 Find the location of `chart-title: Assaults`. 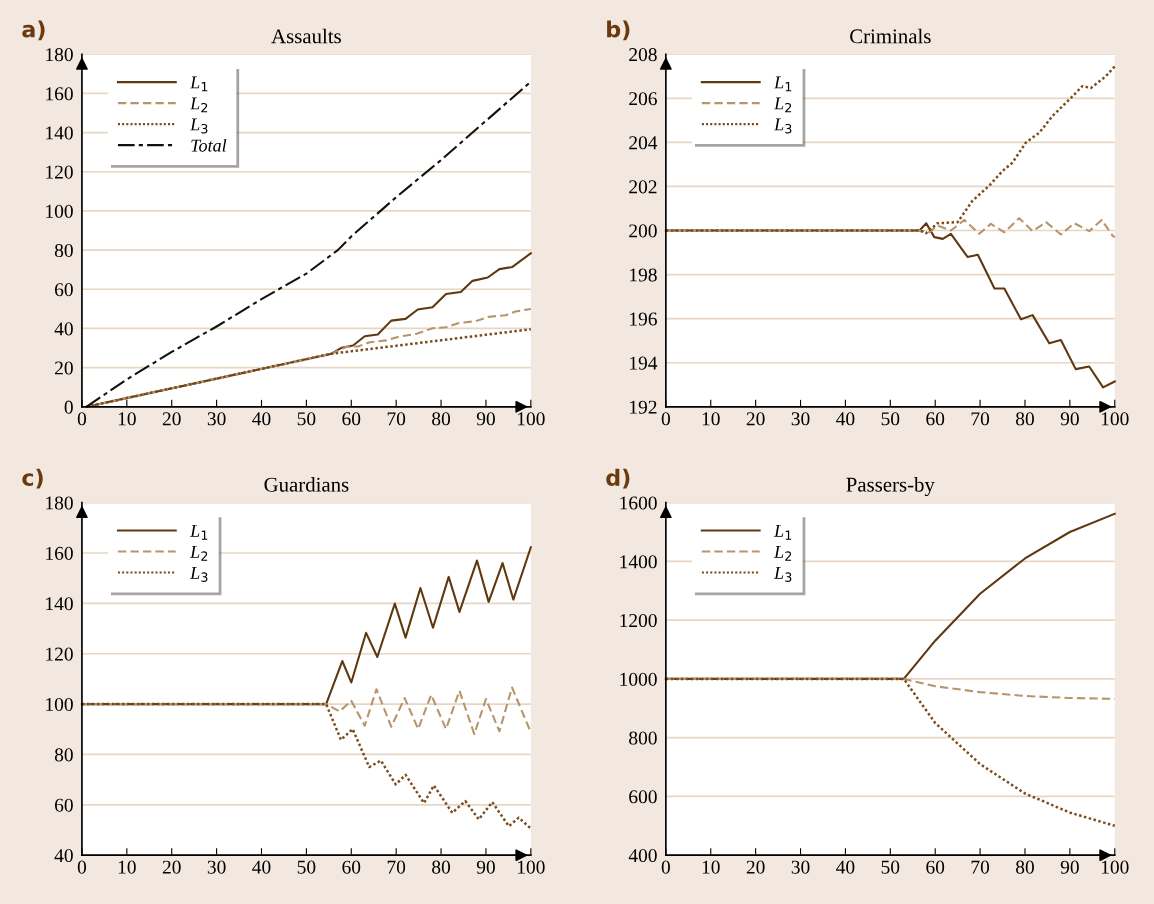

chart-title: Assaults is located at coordinates (306, 36).